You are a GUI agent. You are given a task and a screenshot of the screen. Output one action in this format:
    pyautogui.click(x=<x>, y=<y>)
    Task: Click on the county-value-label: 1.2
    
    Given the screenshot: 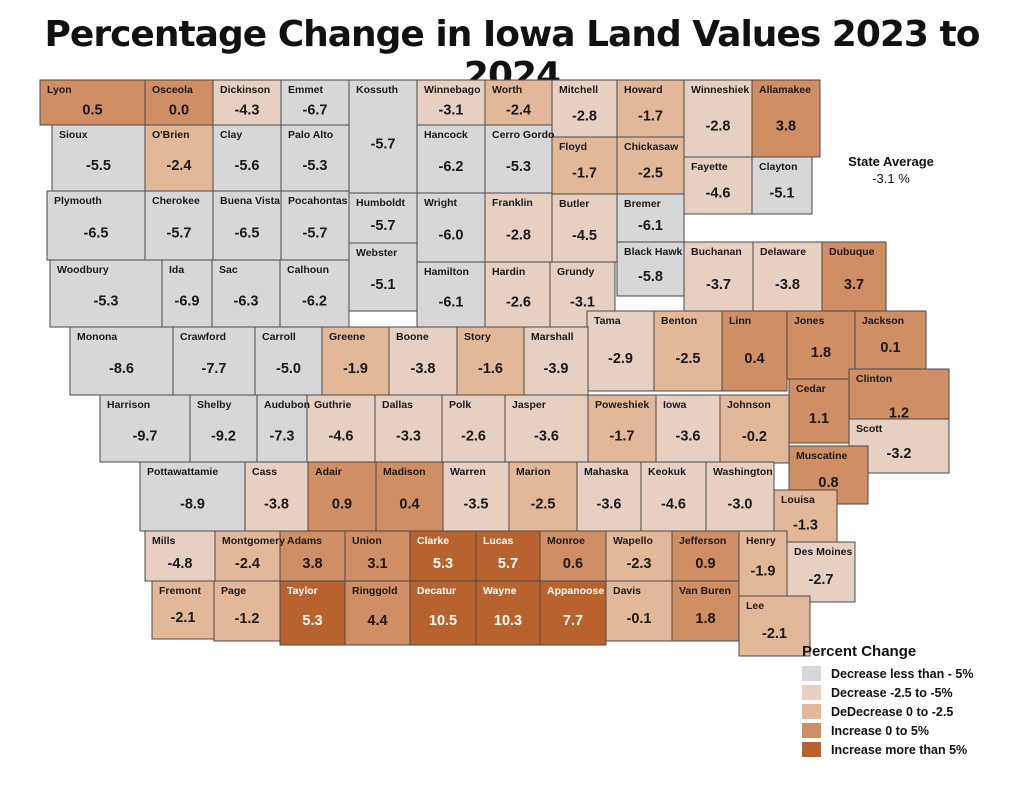 What is the action you would take?
    pyautogui.click(x=899, y=414)
    